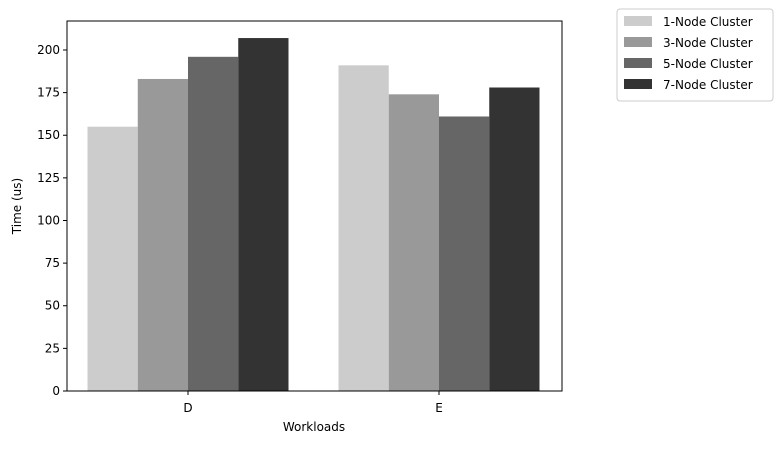 The width and height of the screenshot is (781, 449). I want to click on legend-label: 3-Node Cluster, so click(708, 43).